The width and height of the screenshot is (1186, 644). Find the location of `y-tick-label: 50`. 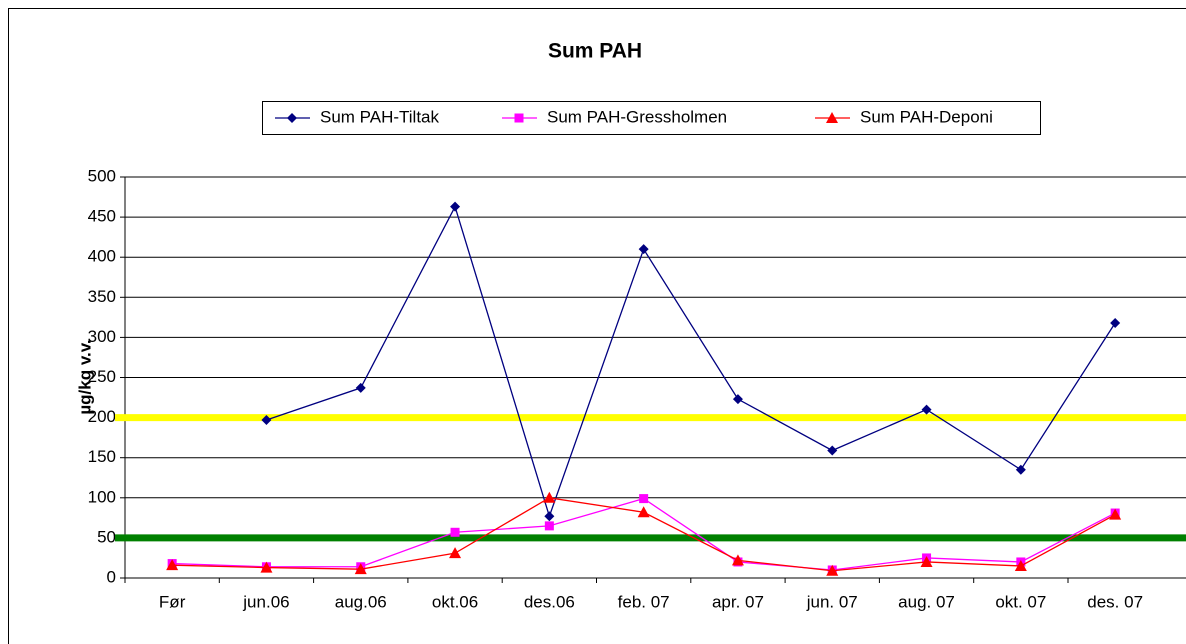

y-tick-label: 50 is located at coordinates (106, 536).